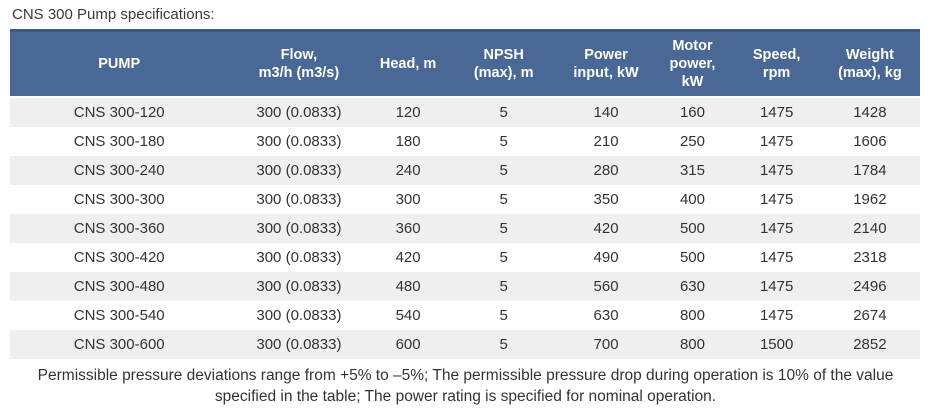 The height and width of the screenshot is (412, 931). What do you see at coordinates (870, 141) in the screenshot?
I see `table-cell-weight: 1606` at bounding box center [870, 141].